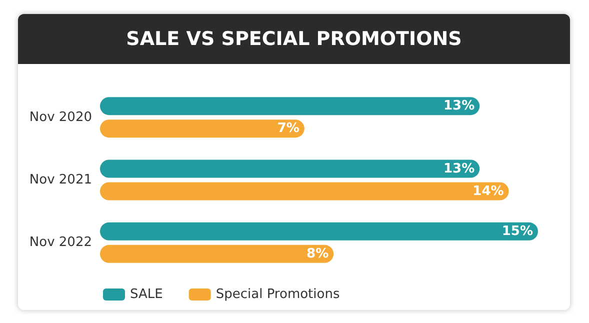 Image resolution: width=589 pixels, height=323 pixels. Describe the element at coordinates (288, 128) in the screenshot. I see `data-label: 7%` at that location.